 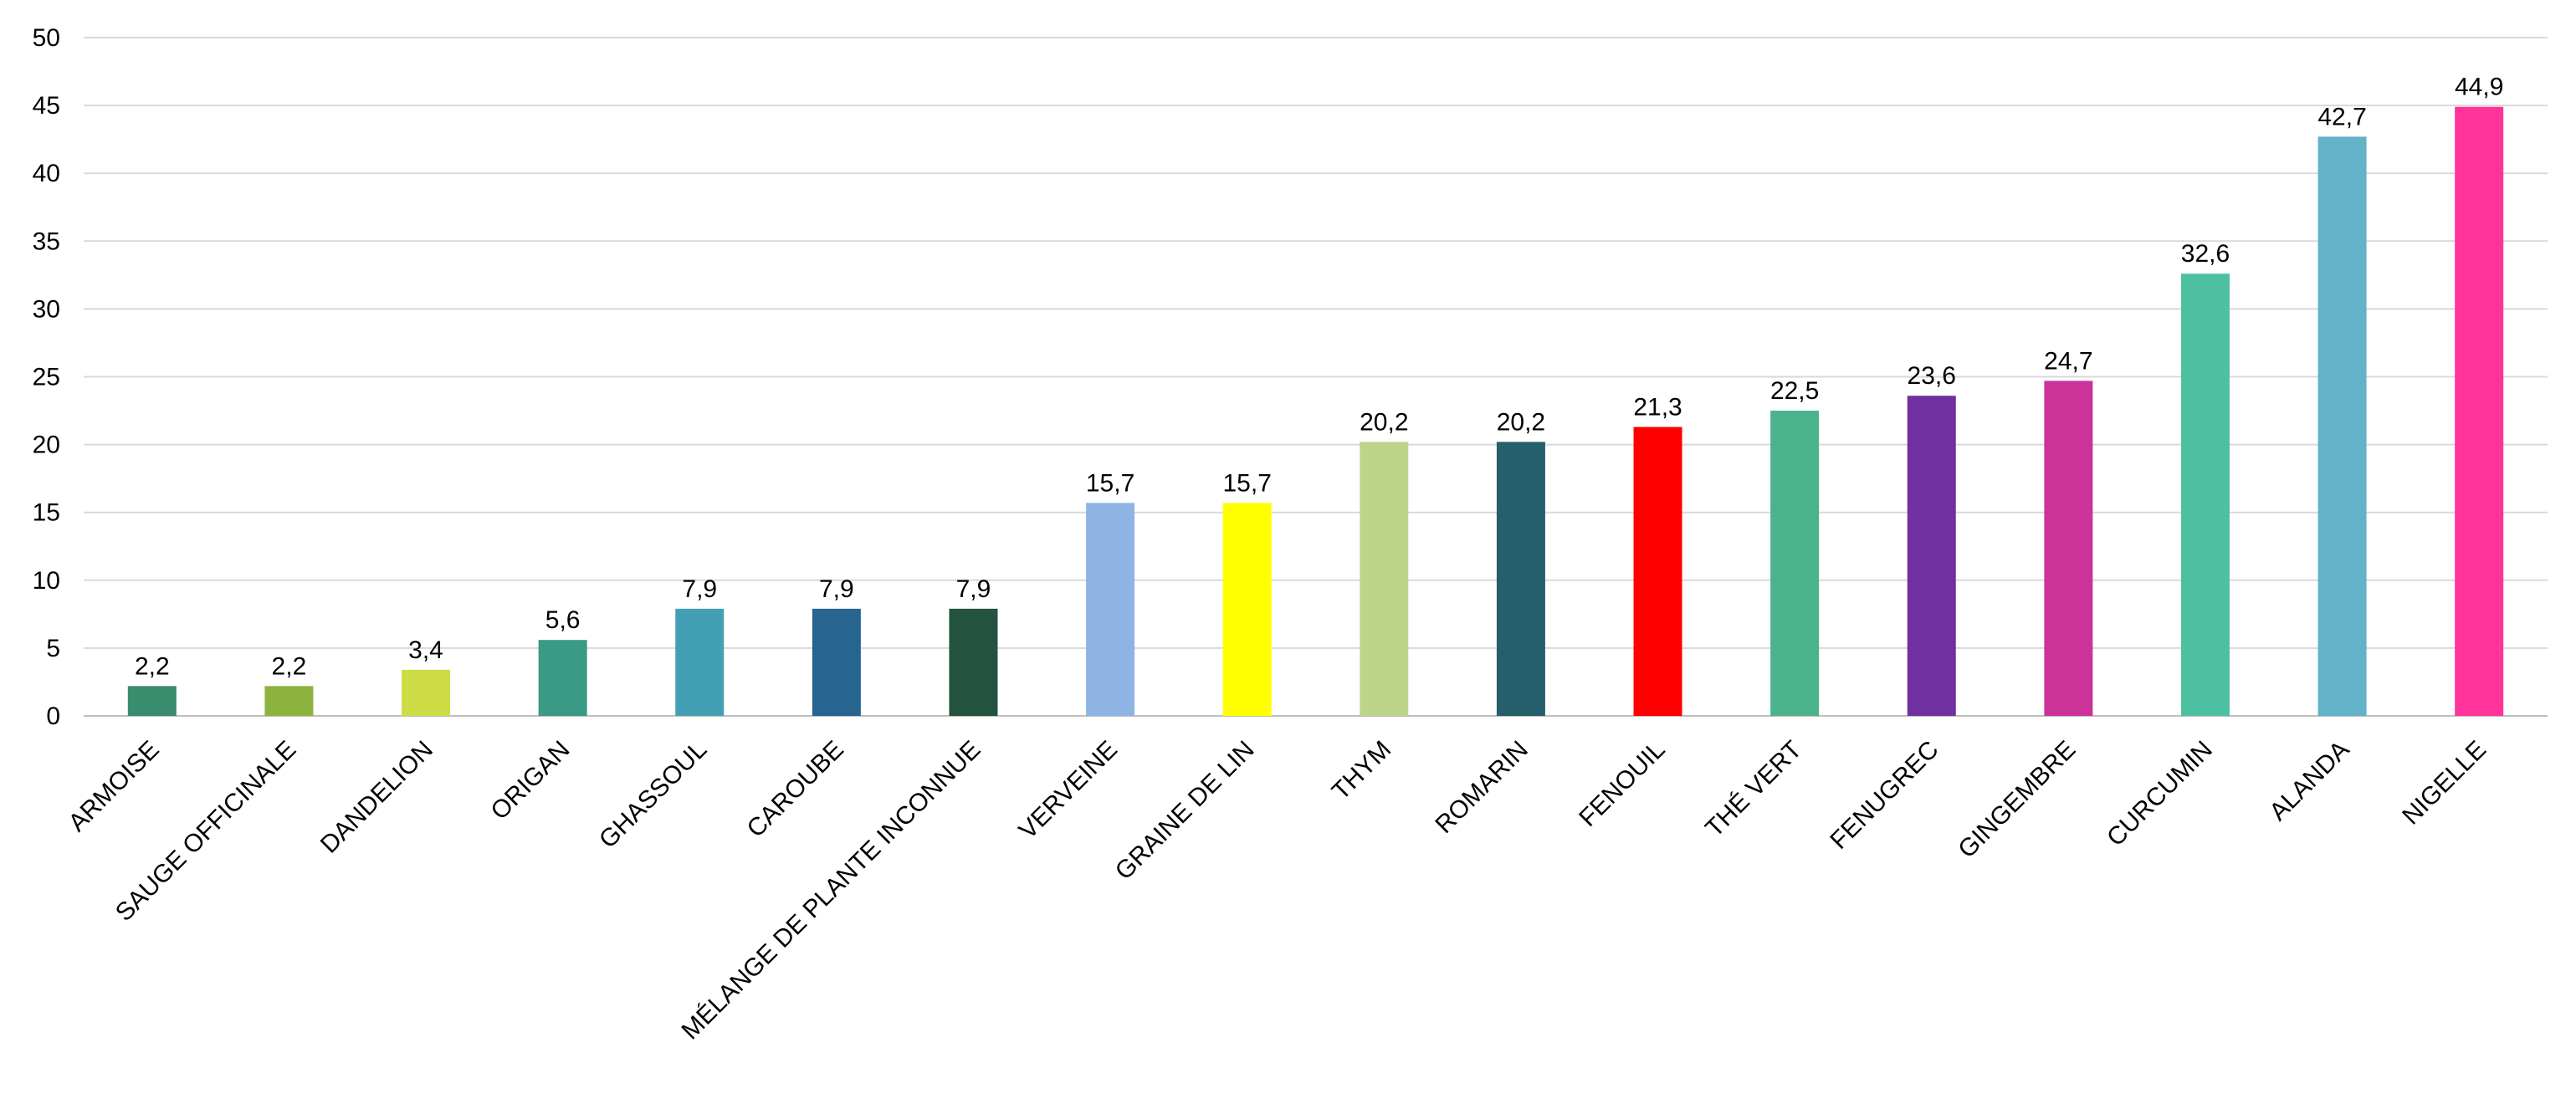 I want to click on data-label: 21,3, so click(x=1658, y=408).